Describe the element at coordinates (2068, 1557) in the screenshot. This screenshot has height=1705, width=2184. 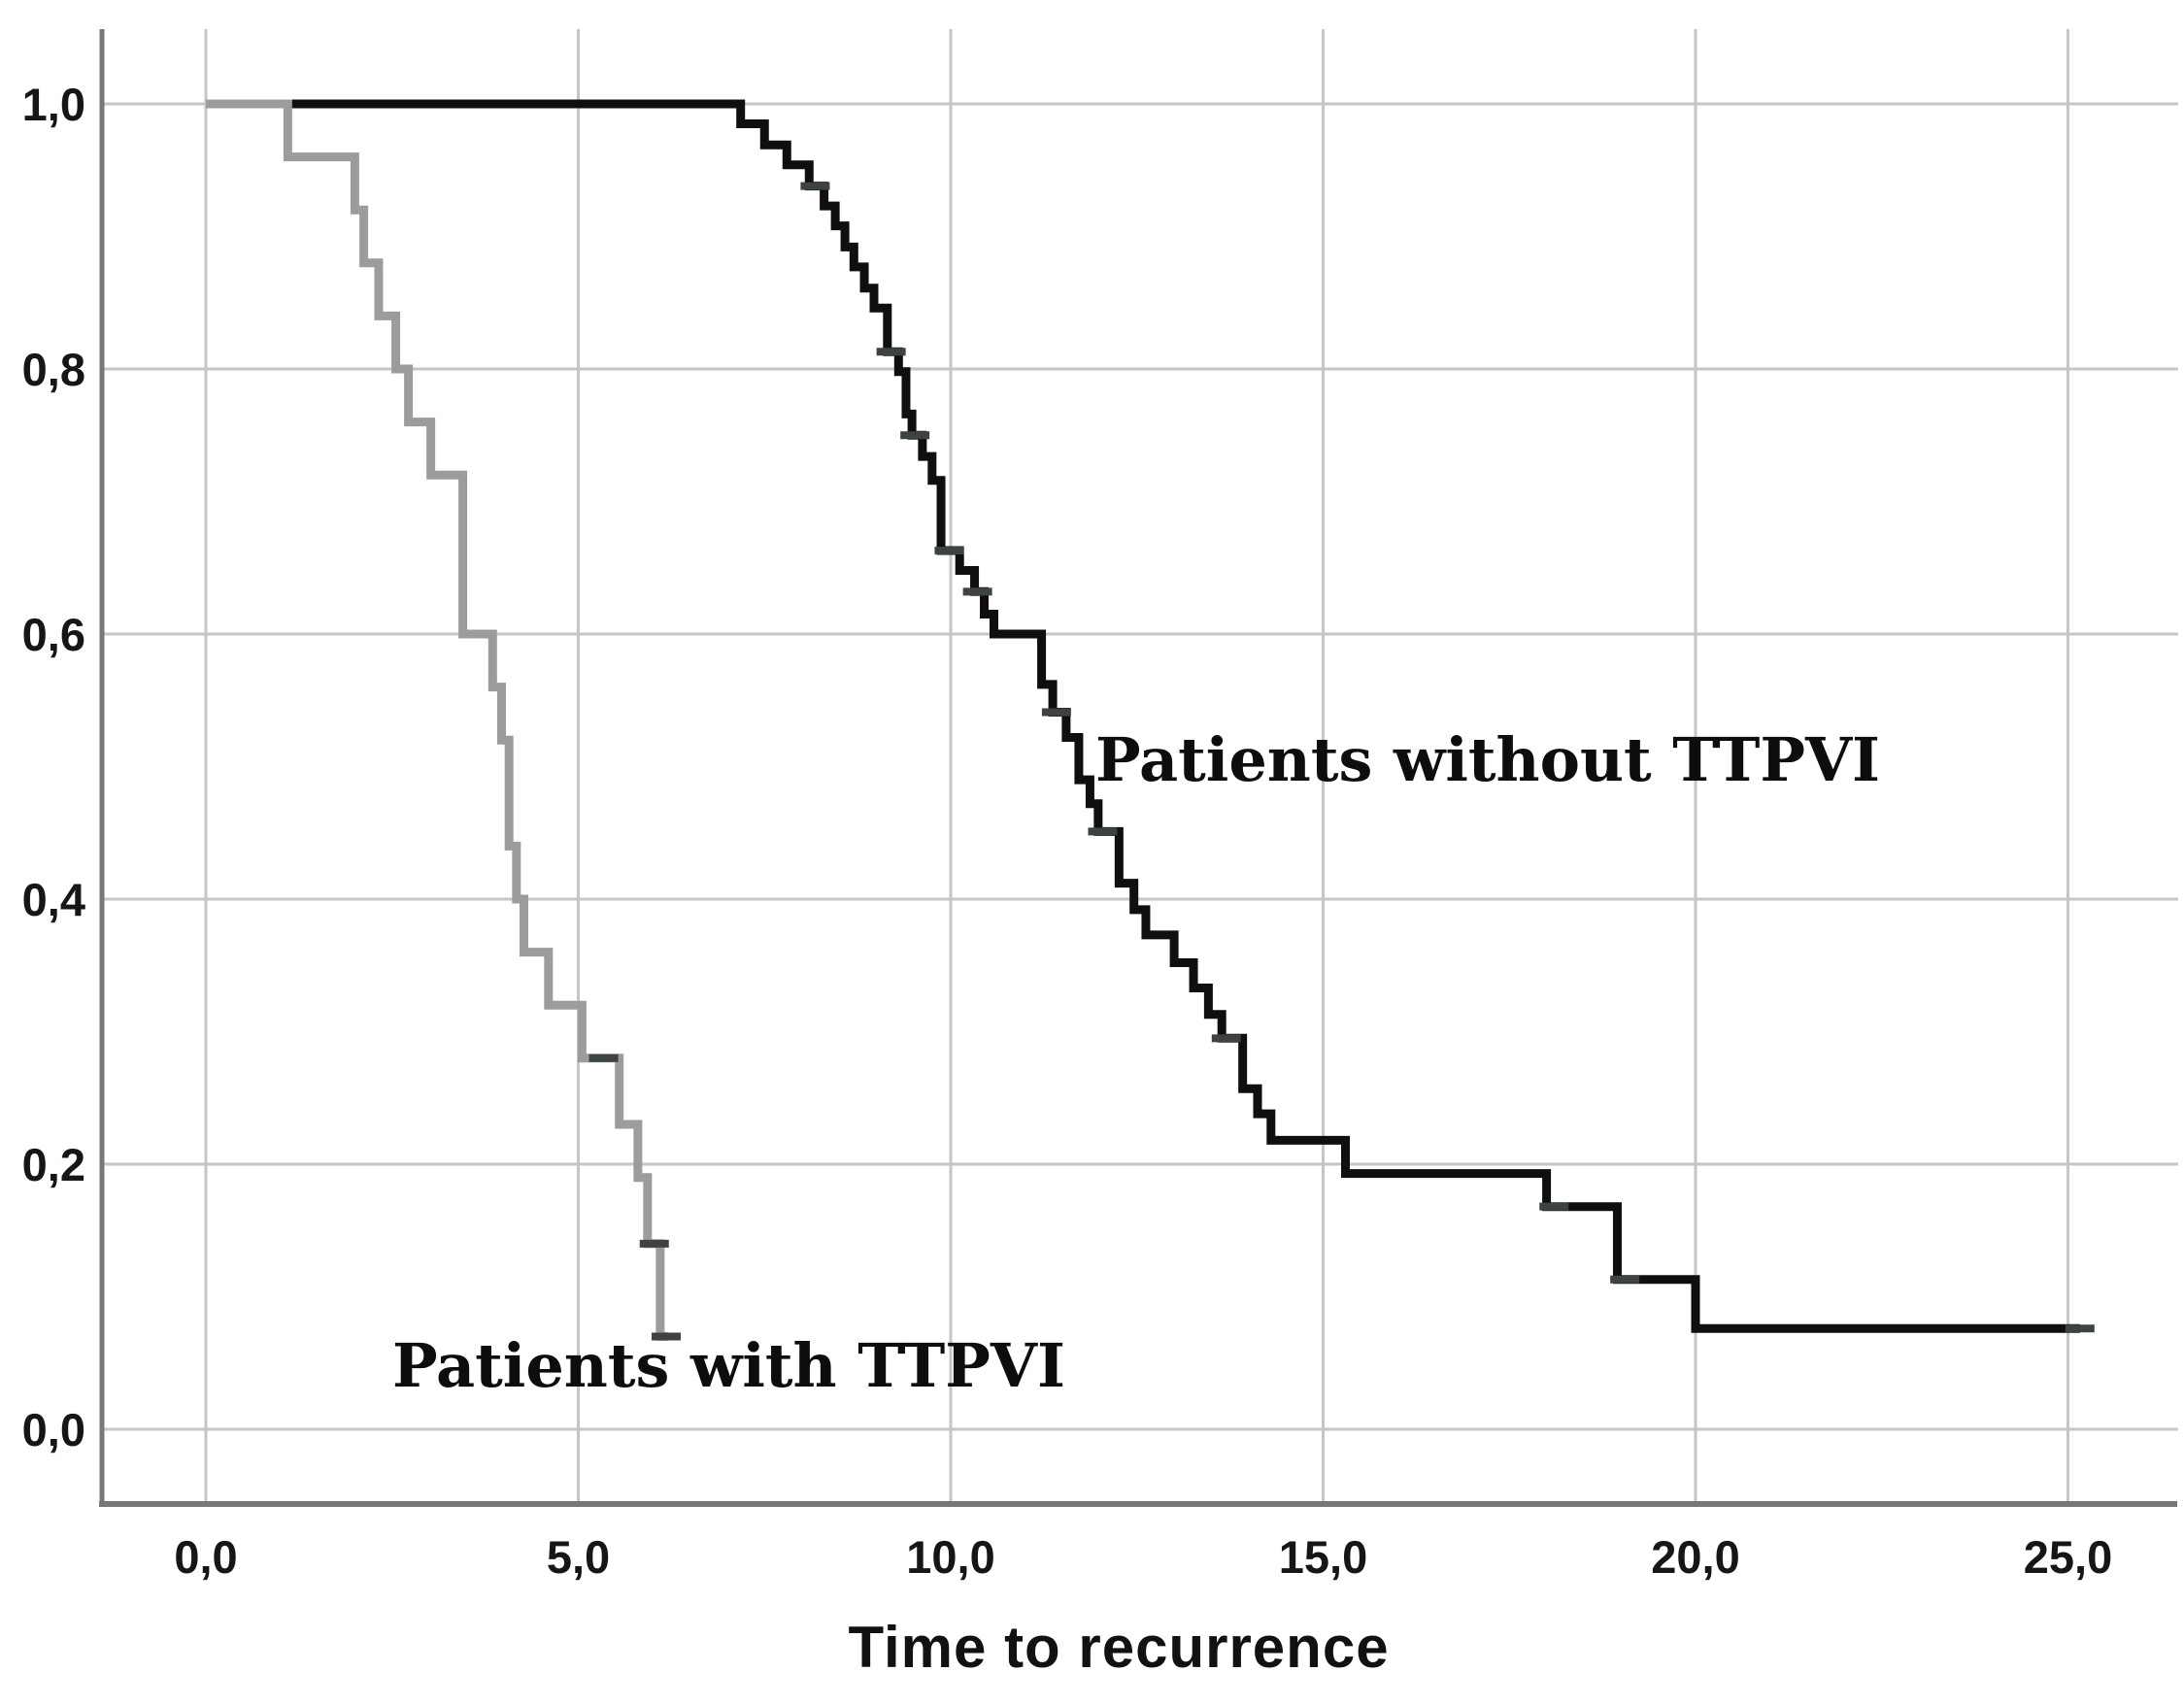
I see `x-tick-label: 25,0` at that location.